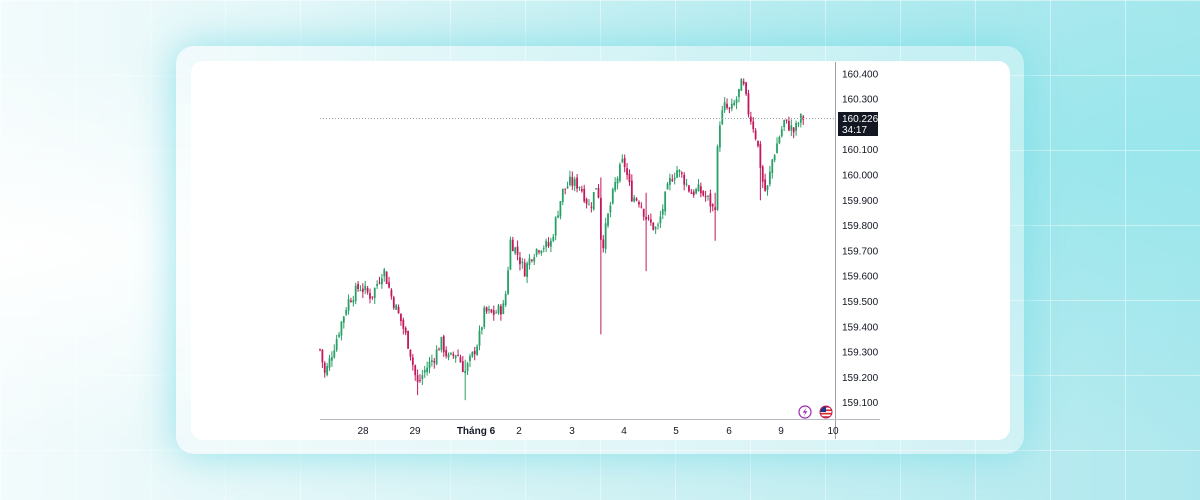 Image resolution: width=1200 pixels, height=500 pixels. I want to click on lightning-icon, so click(805, 412).